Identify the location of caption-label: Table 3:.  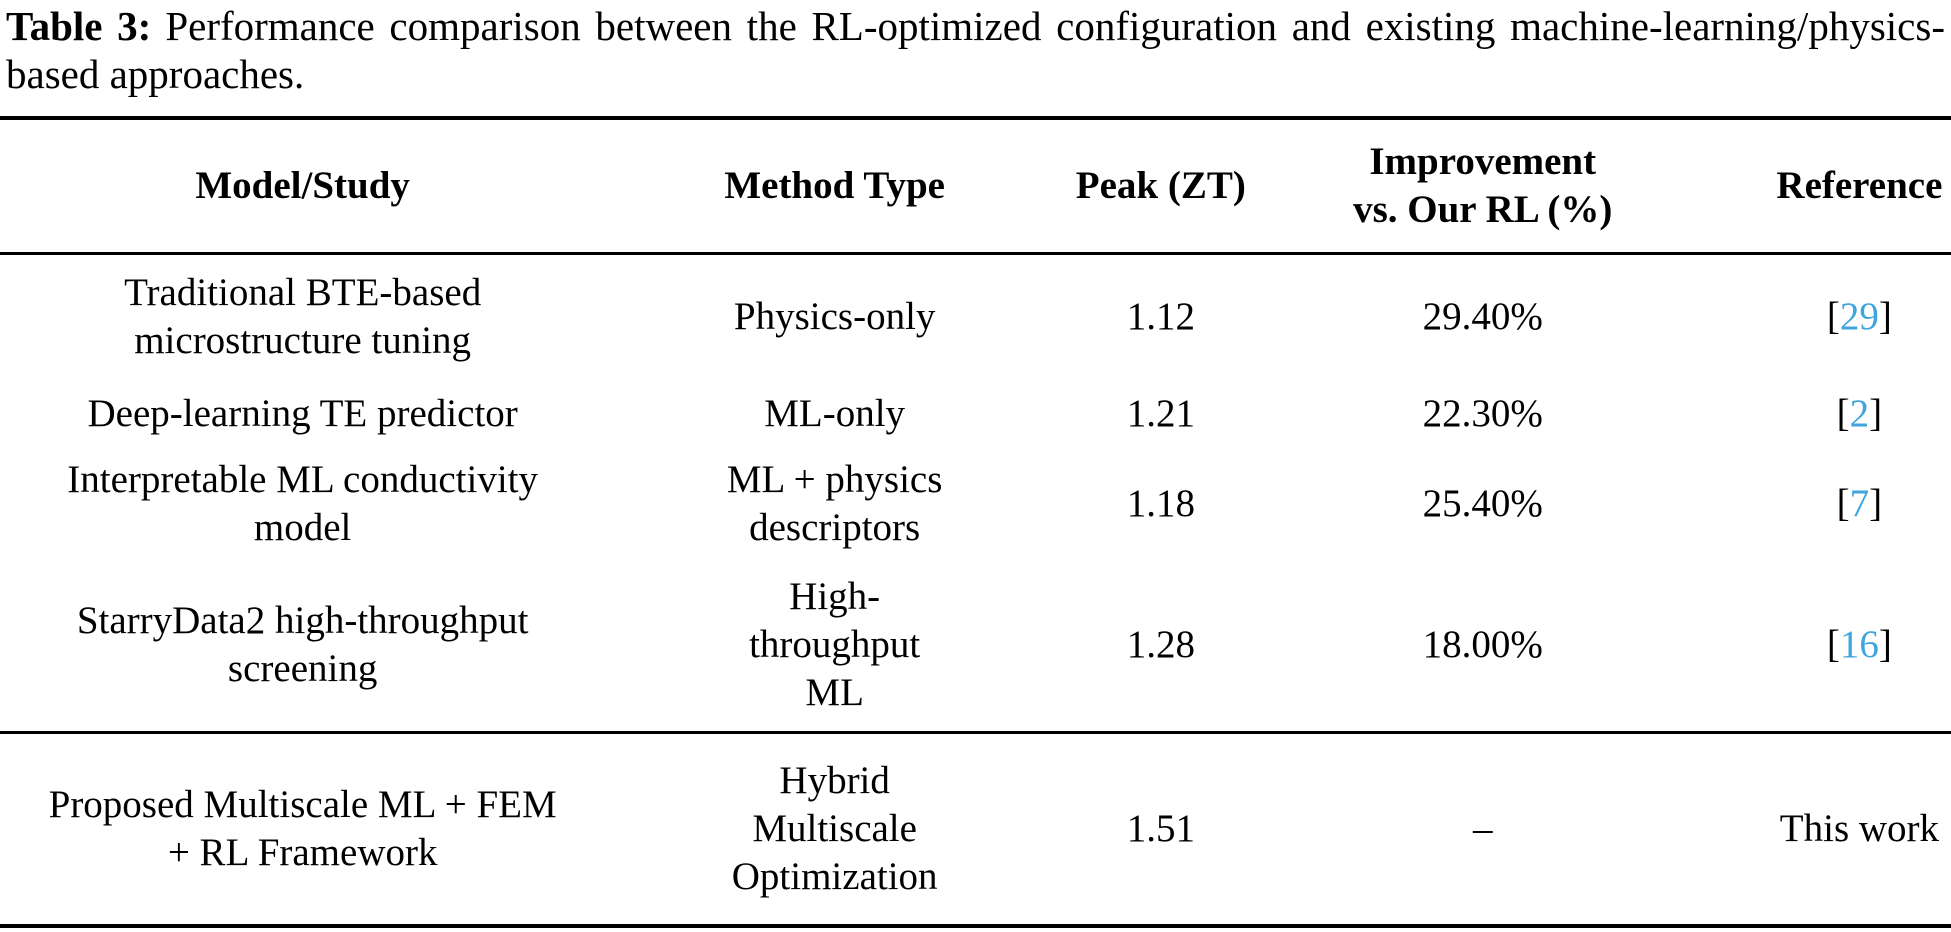
(79, 26).